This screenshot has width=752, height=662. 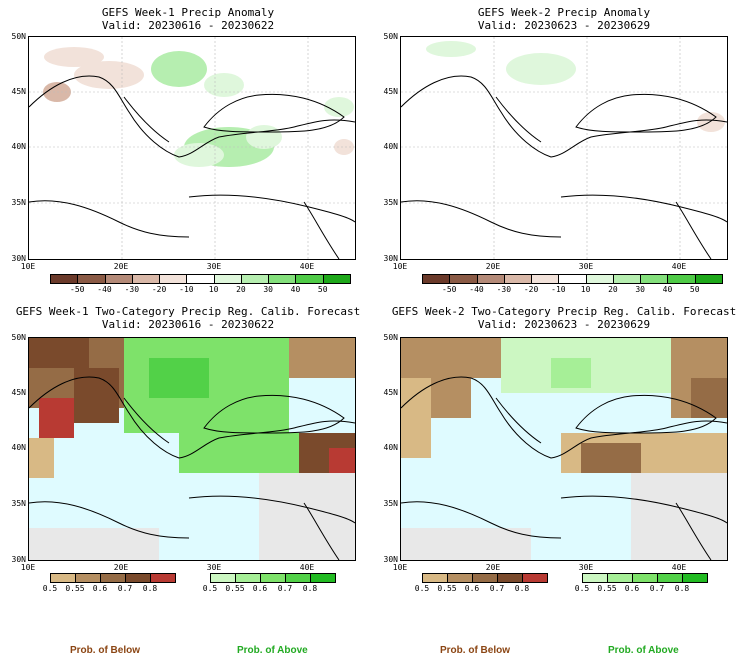 I want to click on p4-lon-10: 10E, so click(x=400, y=567).